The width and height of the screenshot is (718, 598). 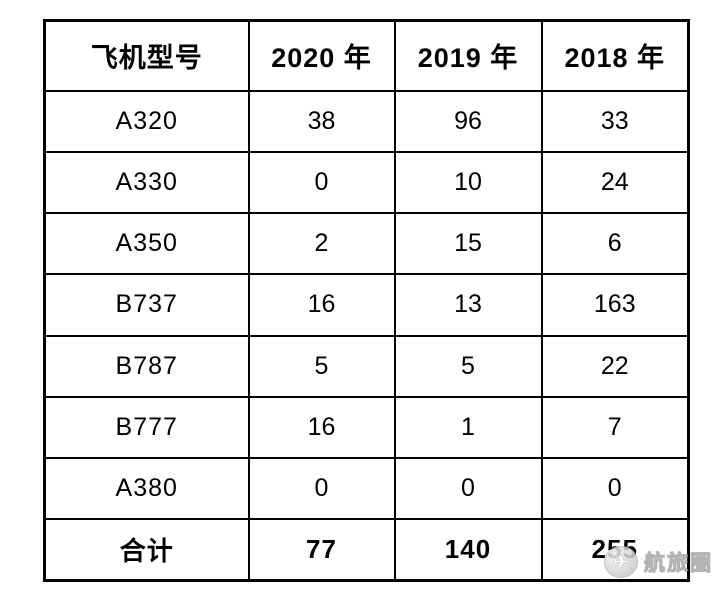 I want to click on table-row: B737 16 13 163, so click(x=366, y=305).